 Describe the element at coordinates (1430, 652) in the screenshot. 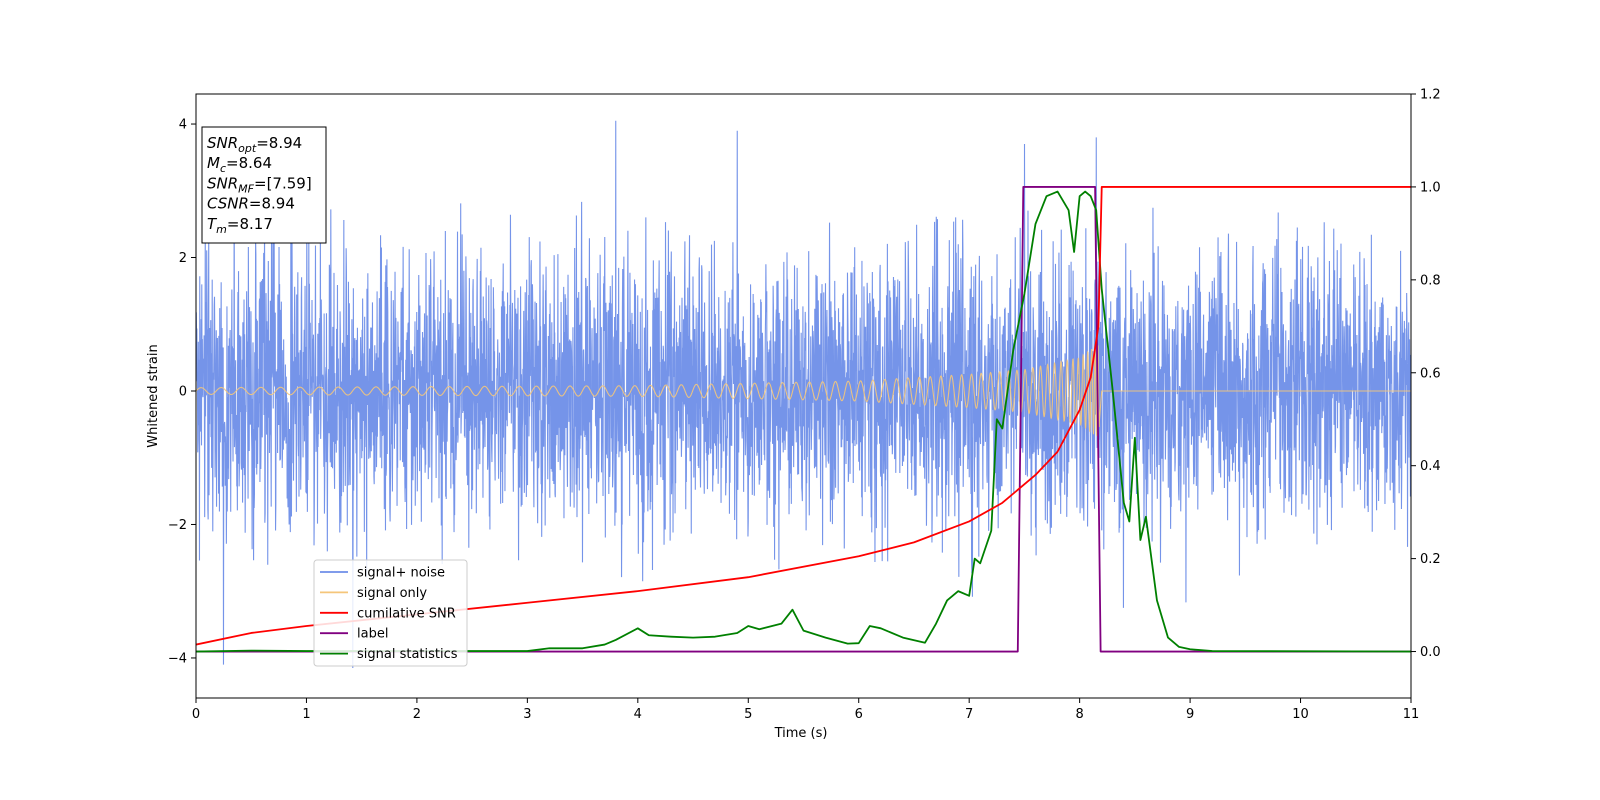

I see `y-right-tick-label: 0.0` at that location.